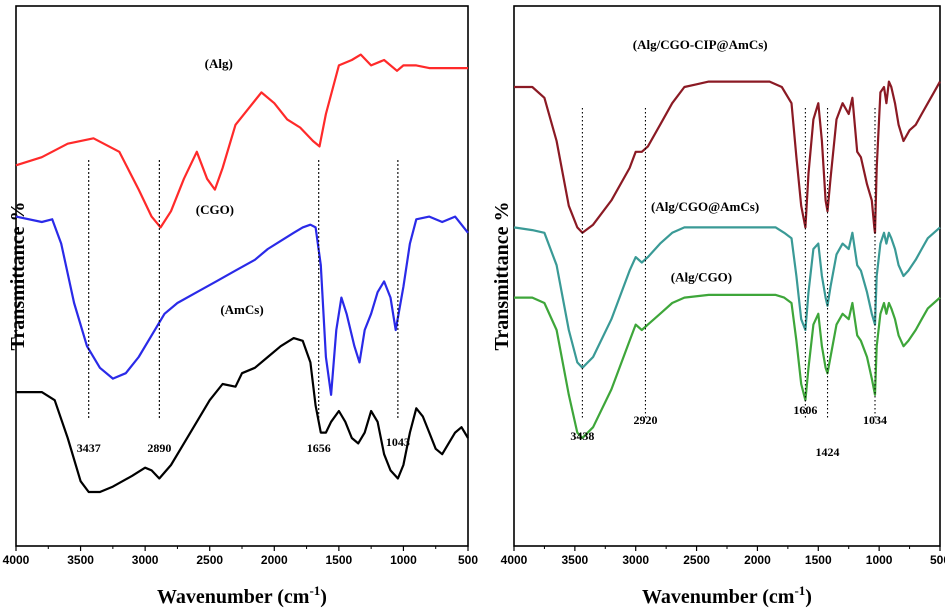 Image resolution: width=945 pixels, height=611 pixels. What do you see at coordinates (241, 309) in the screenshot?
I see `series-label: (AmCs)` at bounding box center [241, 309].